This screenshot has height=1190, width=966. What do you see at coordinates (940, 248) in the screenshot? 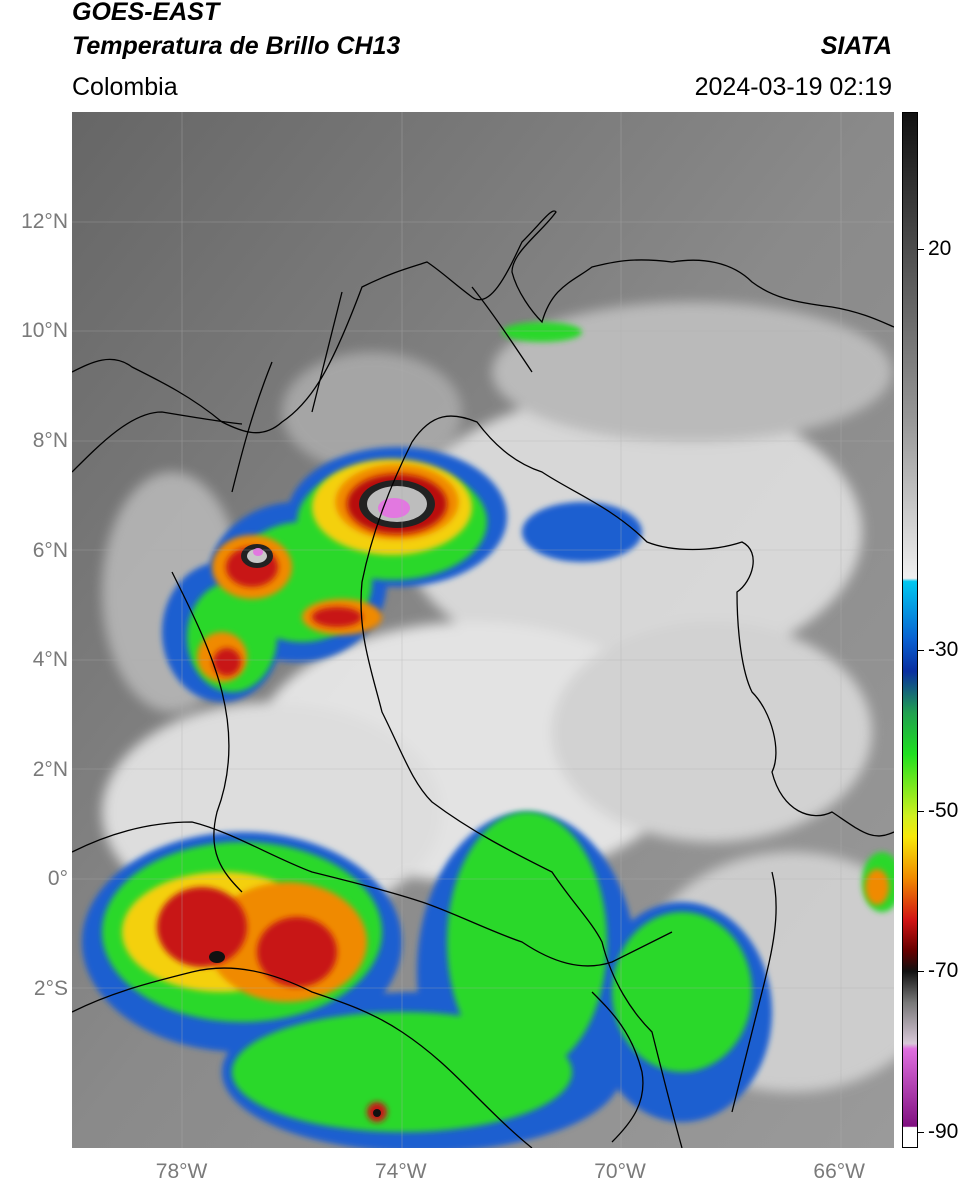
I see `colorbar-tick-label: 20` at bounding box center [940, 248].